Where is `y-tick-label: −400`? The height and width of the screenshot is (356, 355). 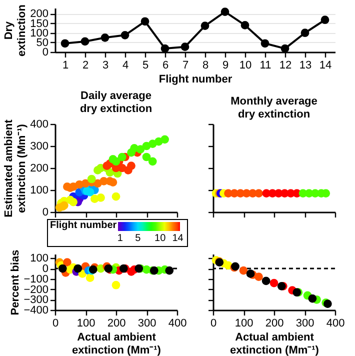
y-tick-label: −400 is located at coordinates (36, 310).